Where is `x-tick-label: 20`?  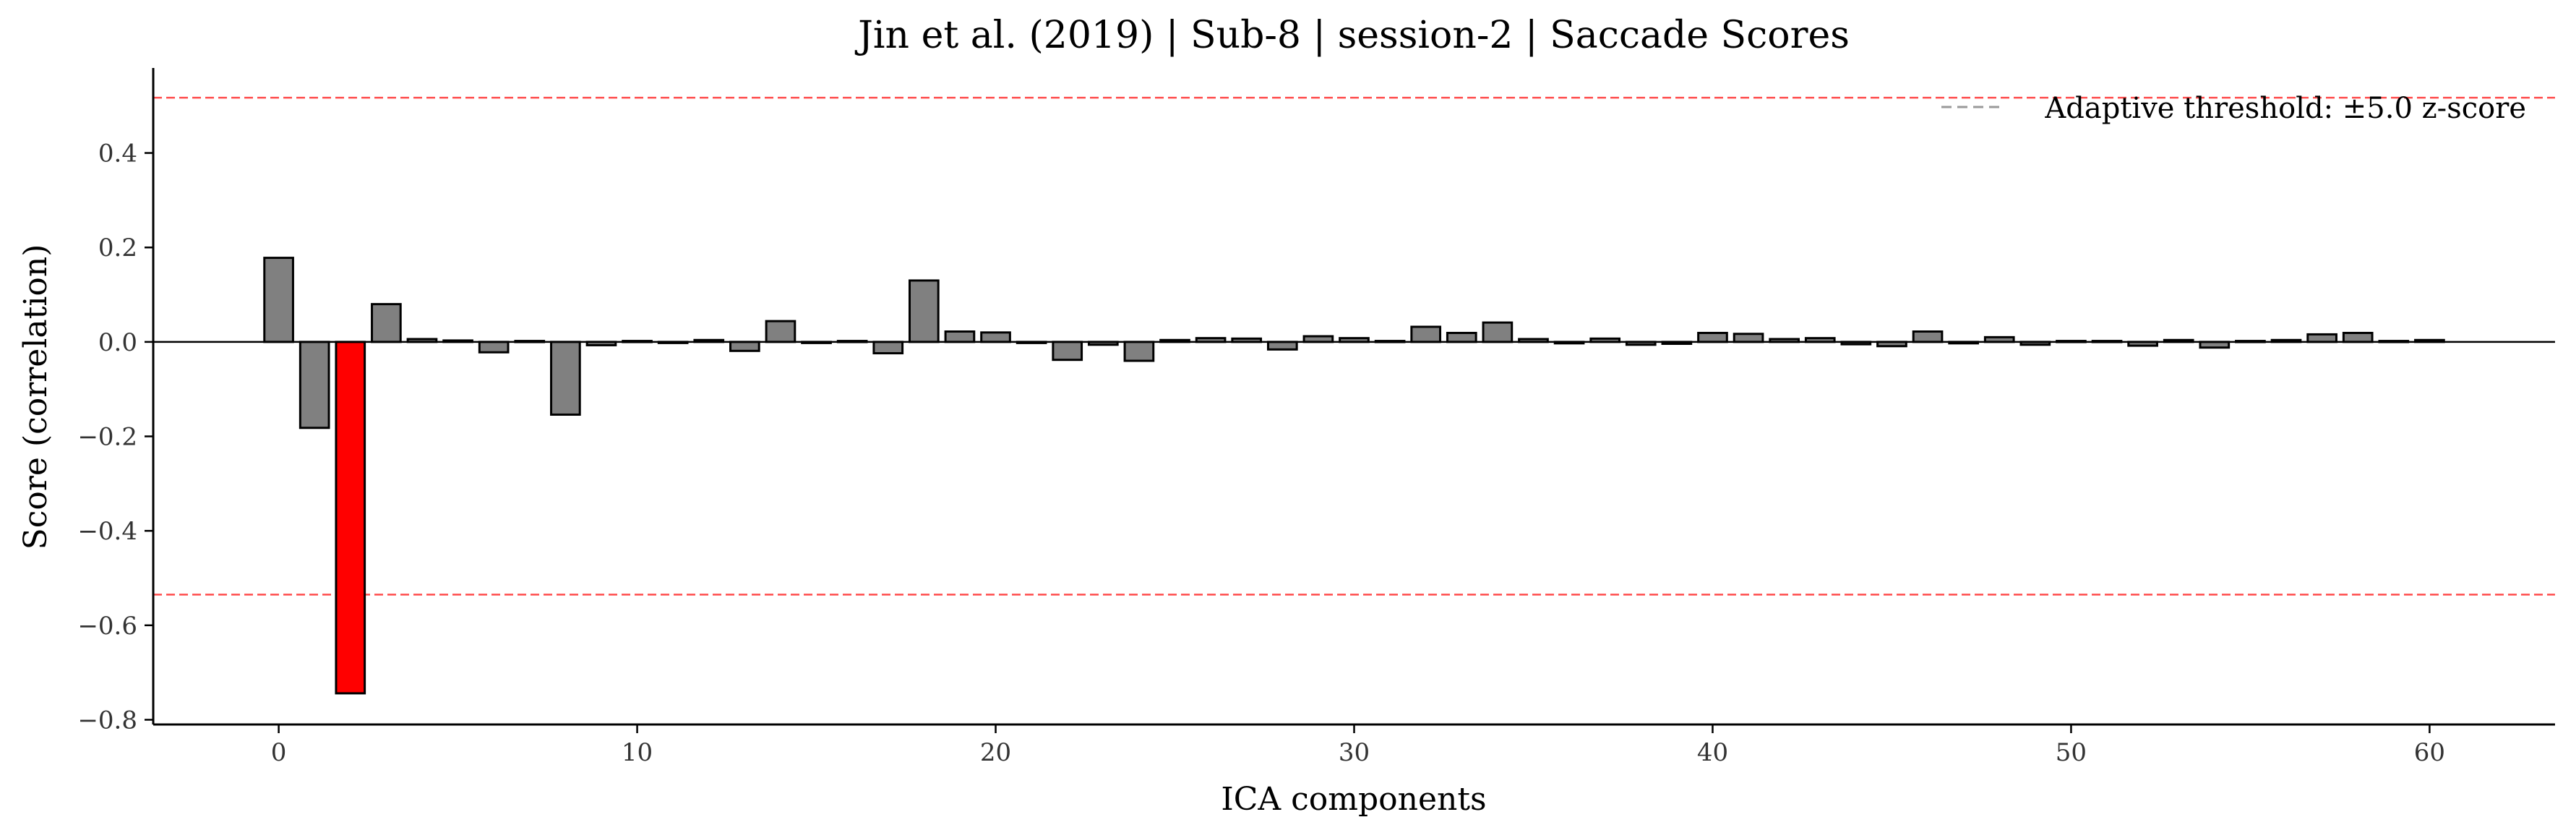 x-tick-label: 20 is located at coordinates (996, 752).